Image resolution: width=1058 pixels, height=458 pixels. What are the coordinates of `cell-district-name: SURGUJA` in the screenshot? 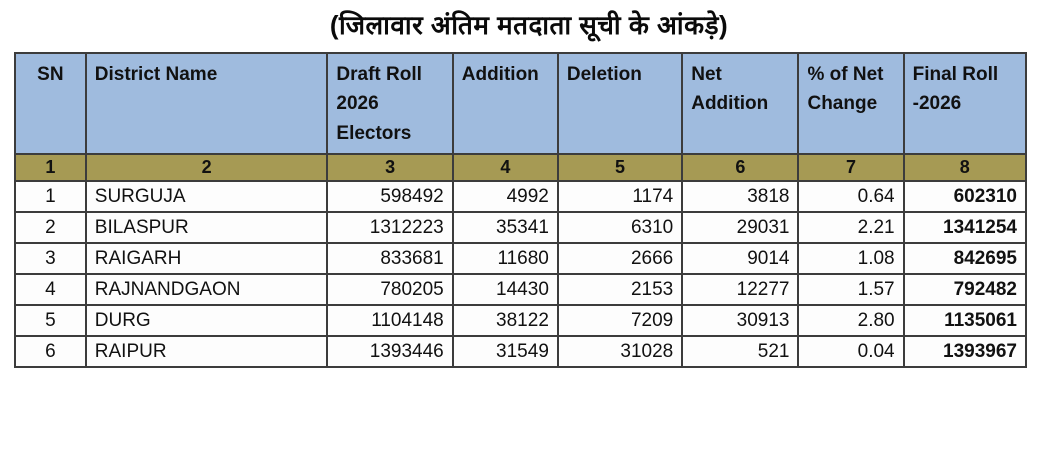 It's located at (206, 196).